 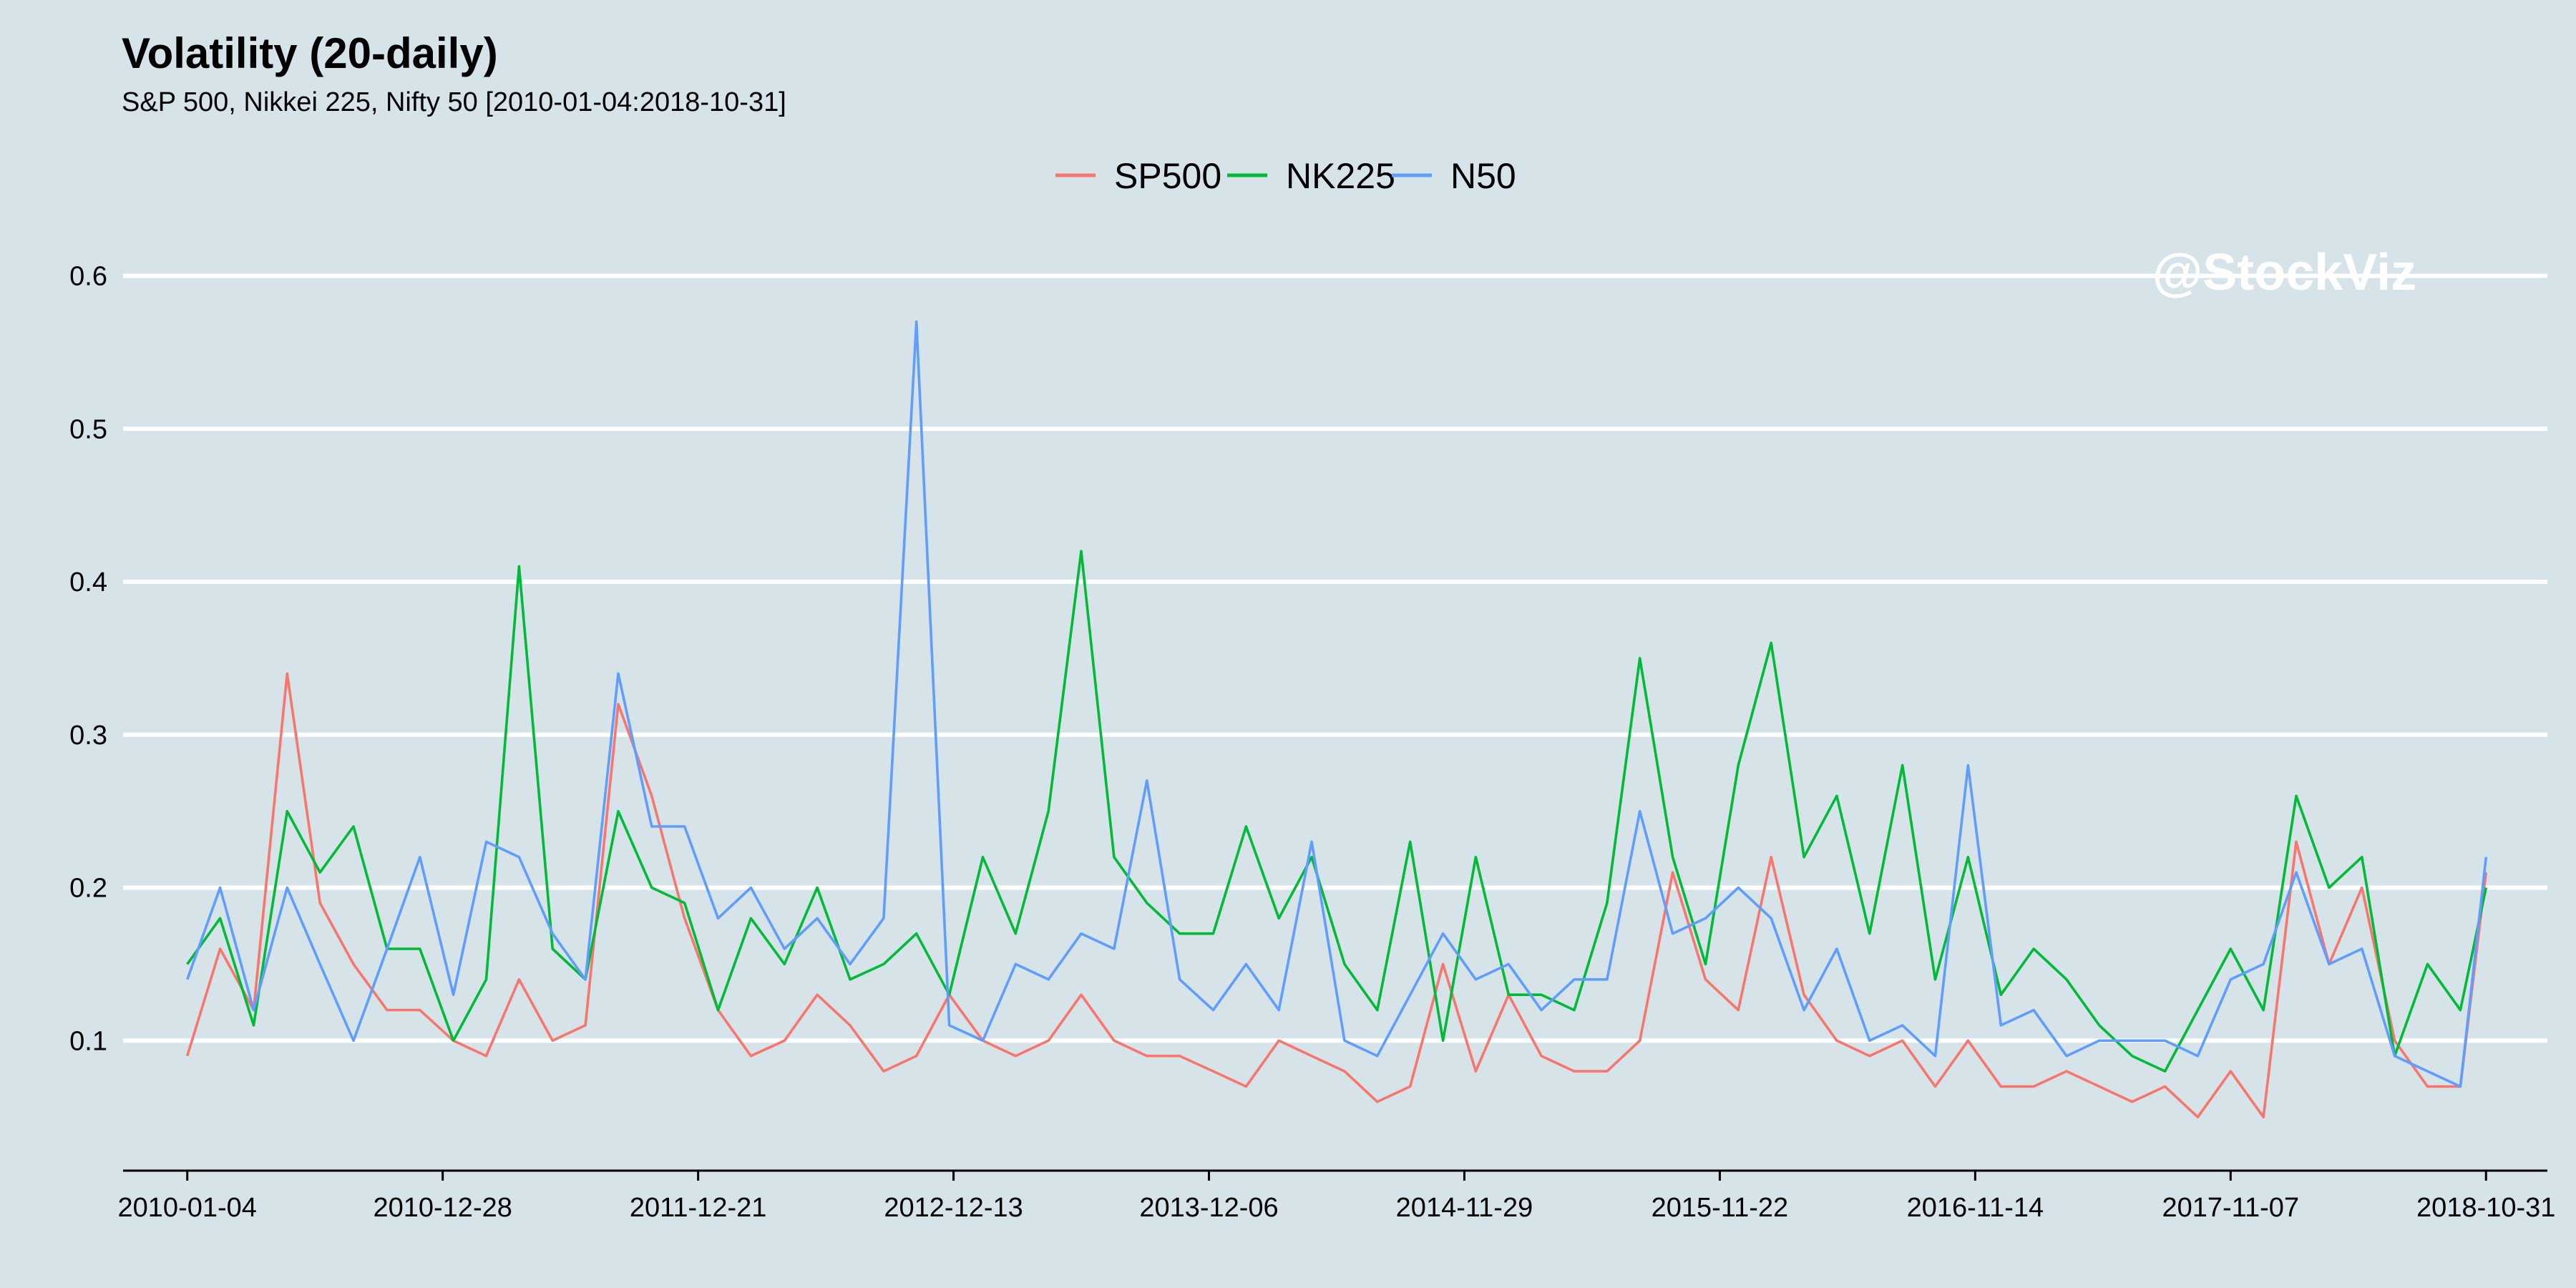 What do you see at coordinates (310, 53) in the screenshot?
I see `chart-title: Volatility (20-daily)` at bounding box center [310, 53].